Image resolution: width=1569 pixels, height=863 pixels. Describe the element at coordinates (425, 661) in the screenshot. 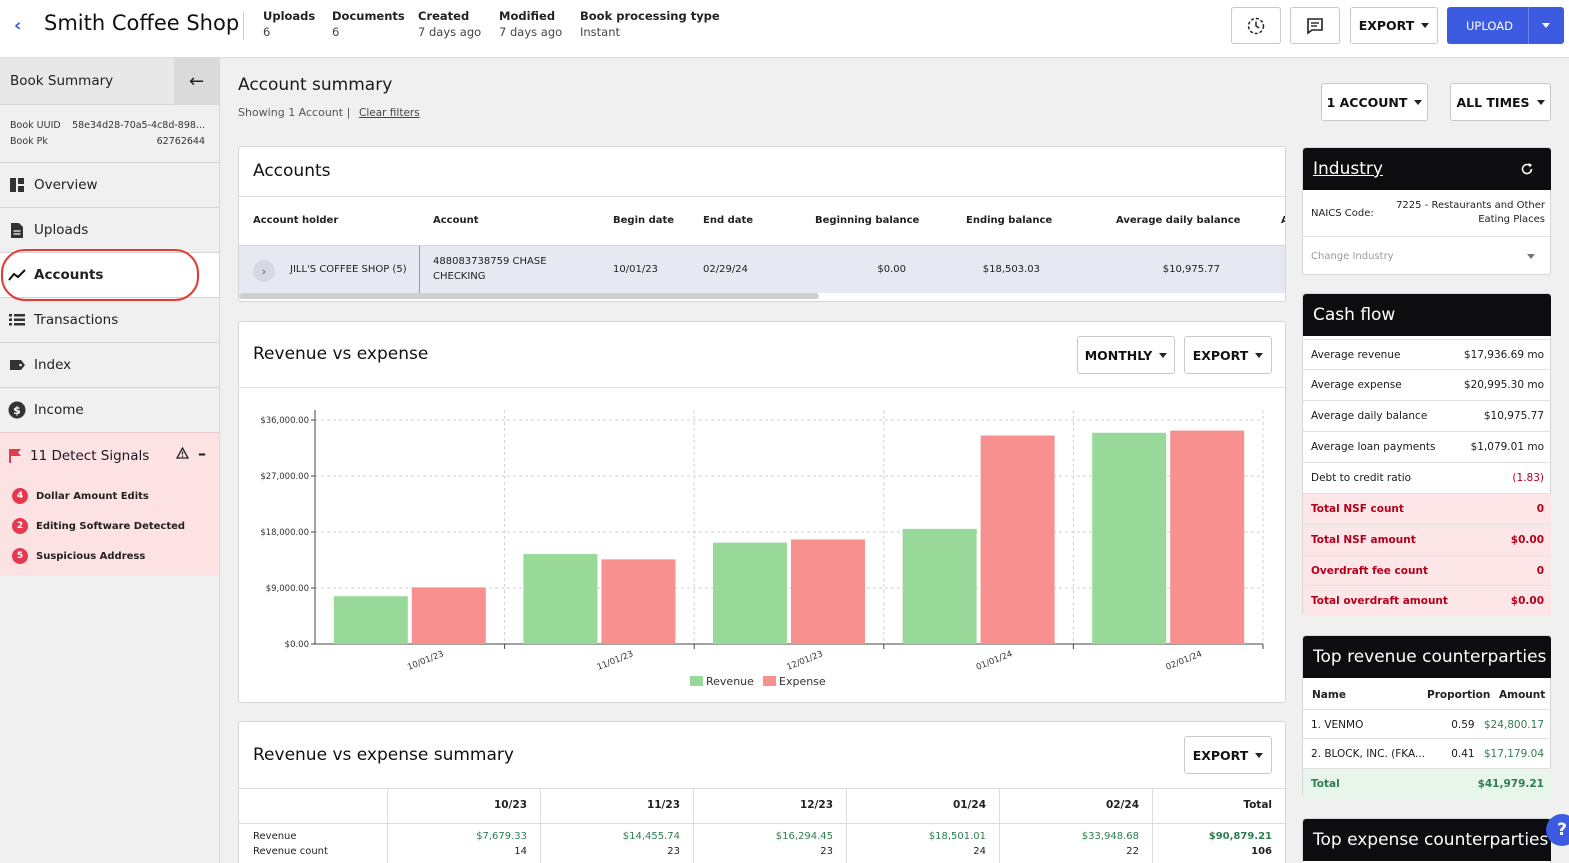

I see `x-tick-label: 10/01/23` at that location.